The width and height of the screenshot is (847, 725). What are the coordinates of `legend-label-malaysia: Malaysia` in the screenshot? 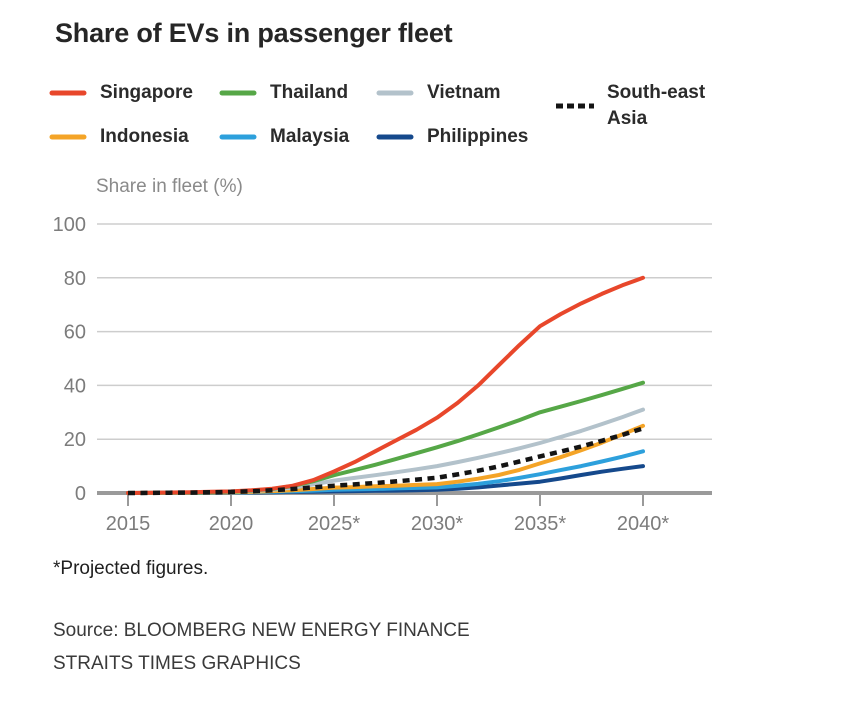 It's located at (310, 136).